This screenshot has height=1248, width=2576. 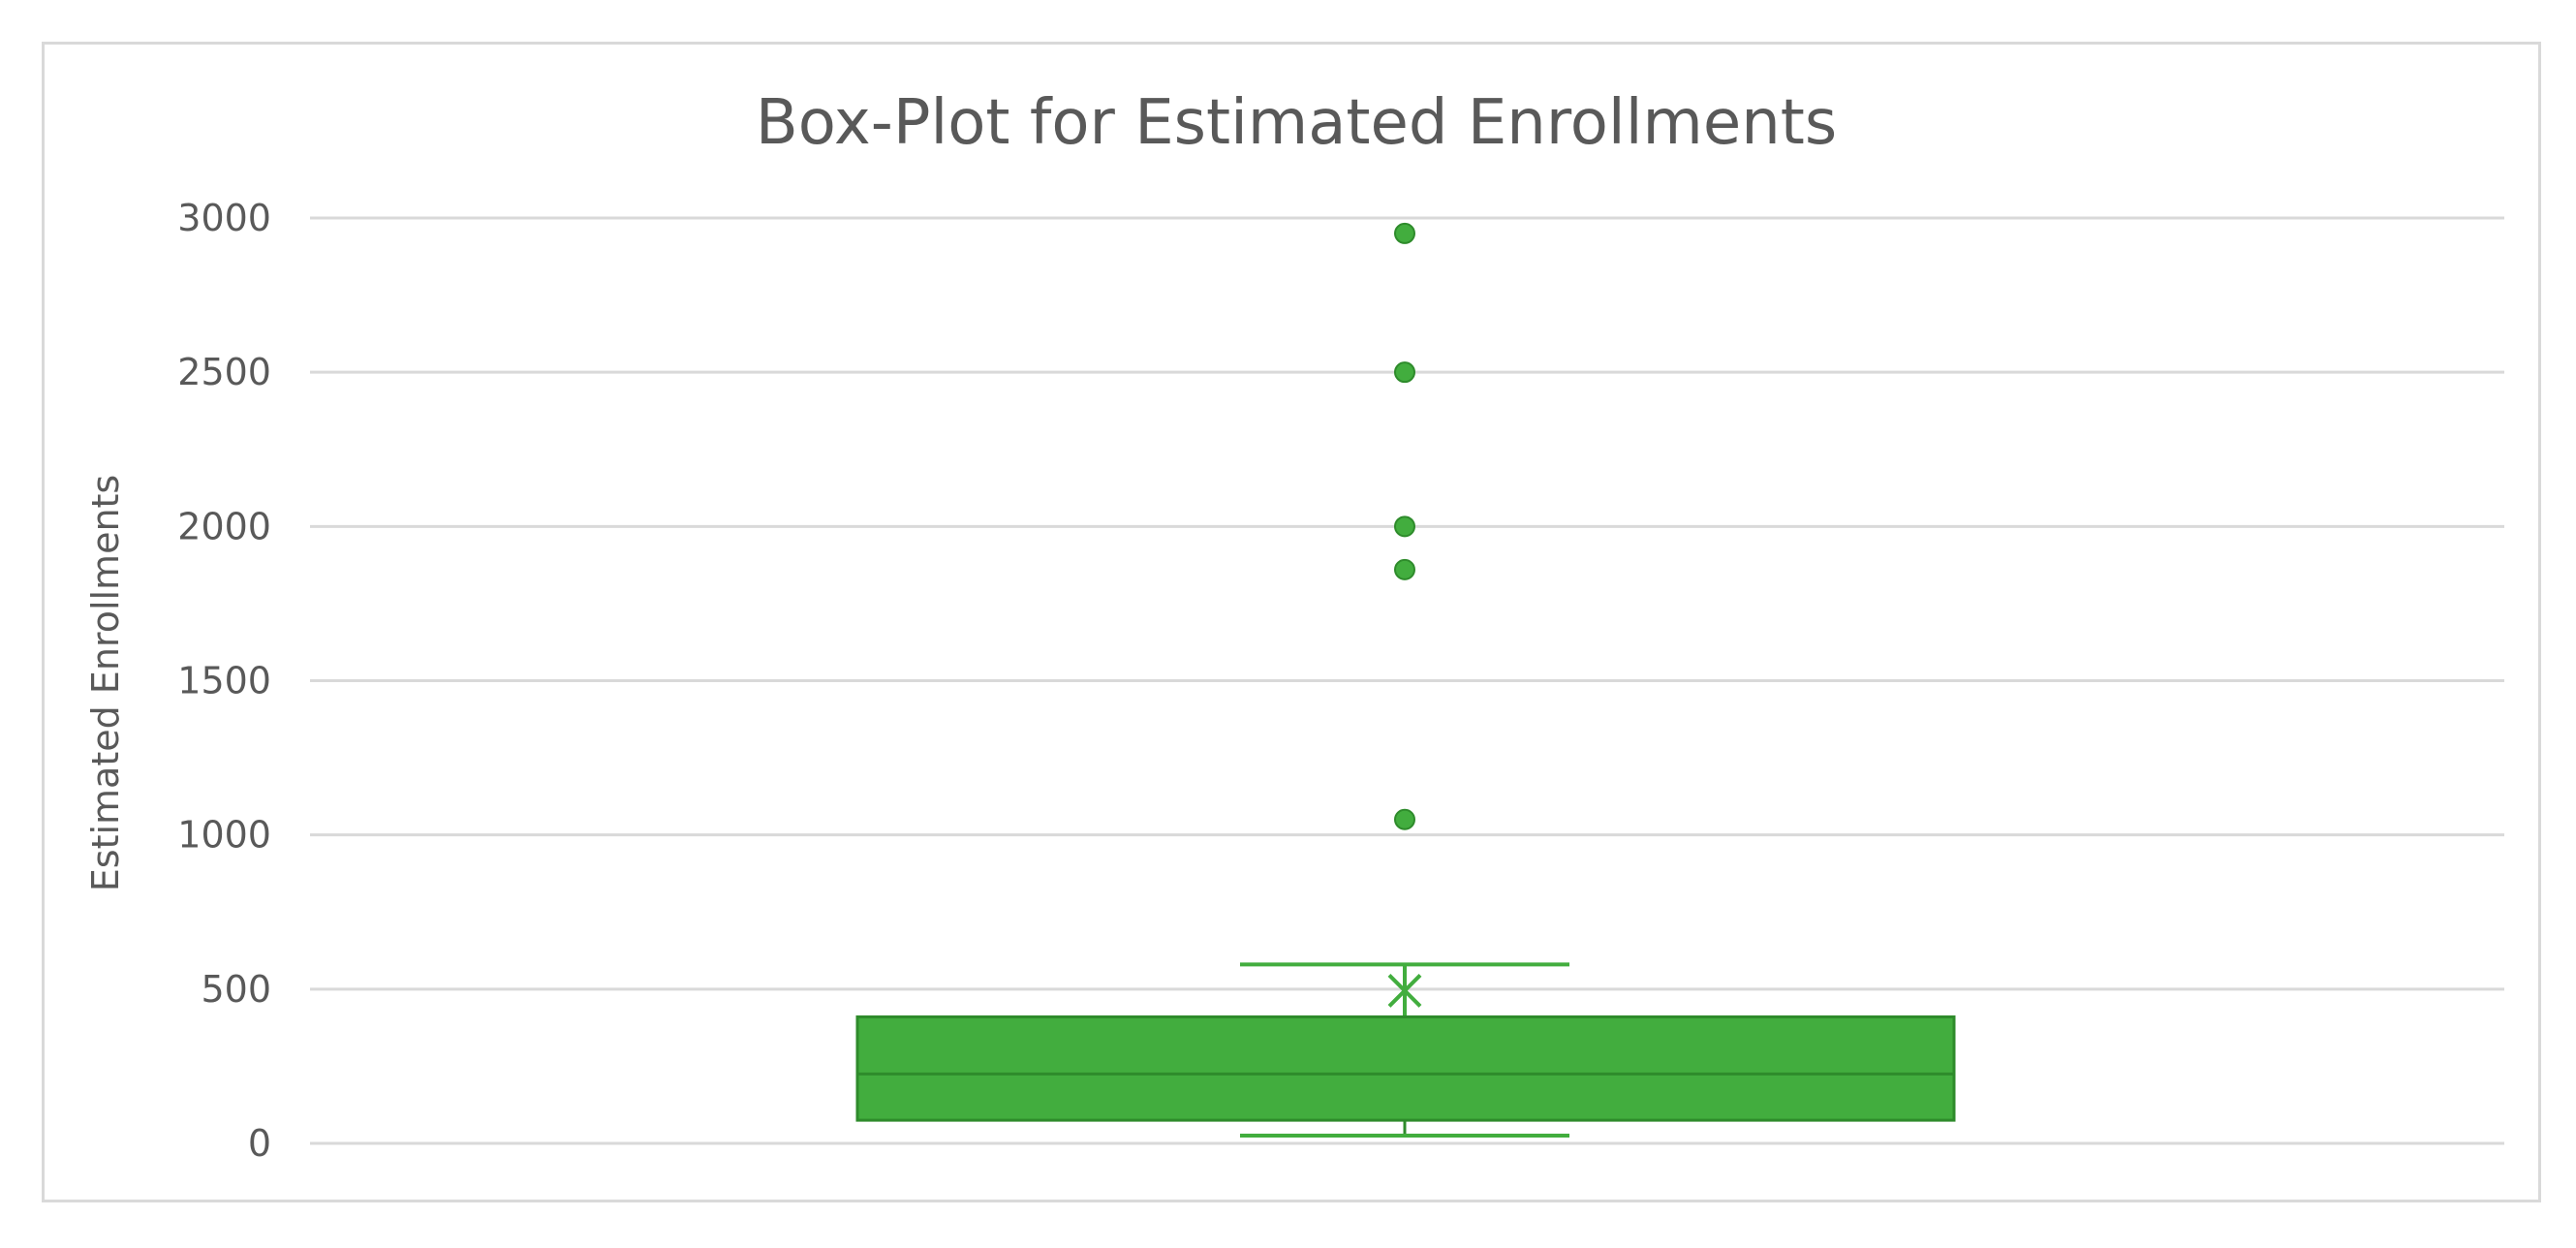 What do you see at coordinates (224, 218) in the screenshot?
I see `y-tick-label: 3000` at bounding box center [224, 218].